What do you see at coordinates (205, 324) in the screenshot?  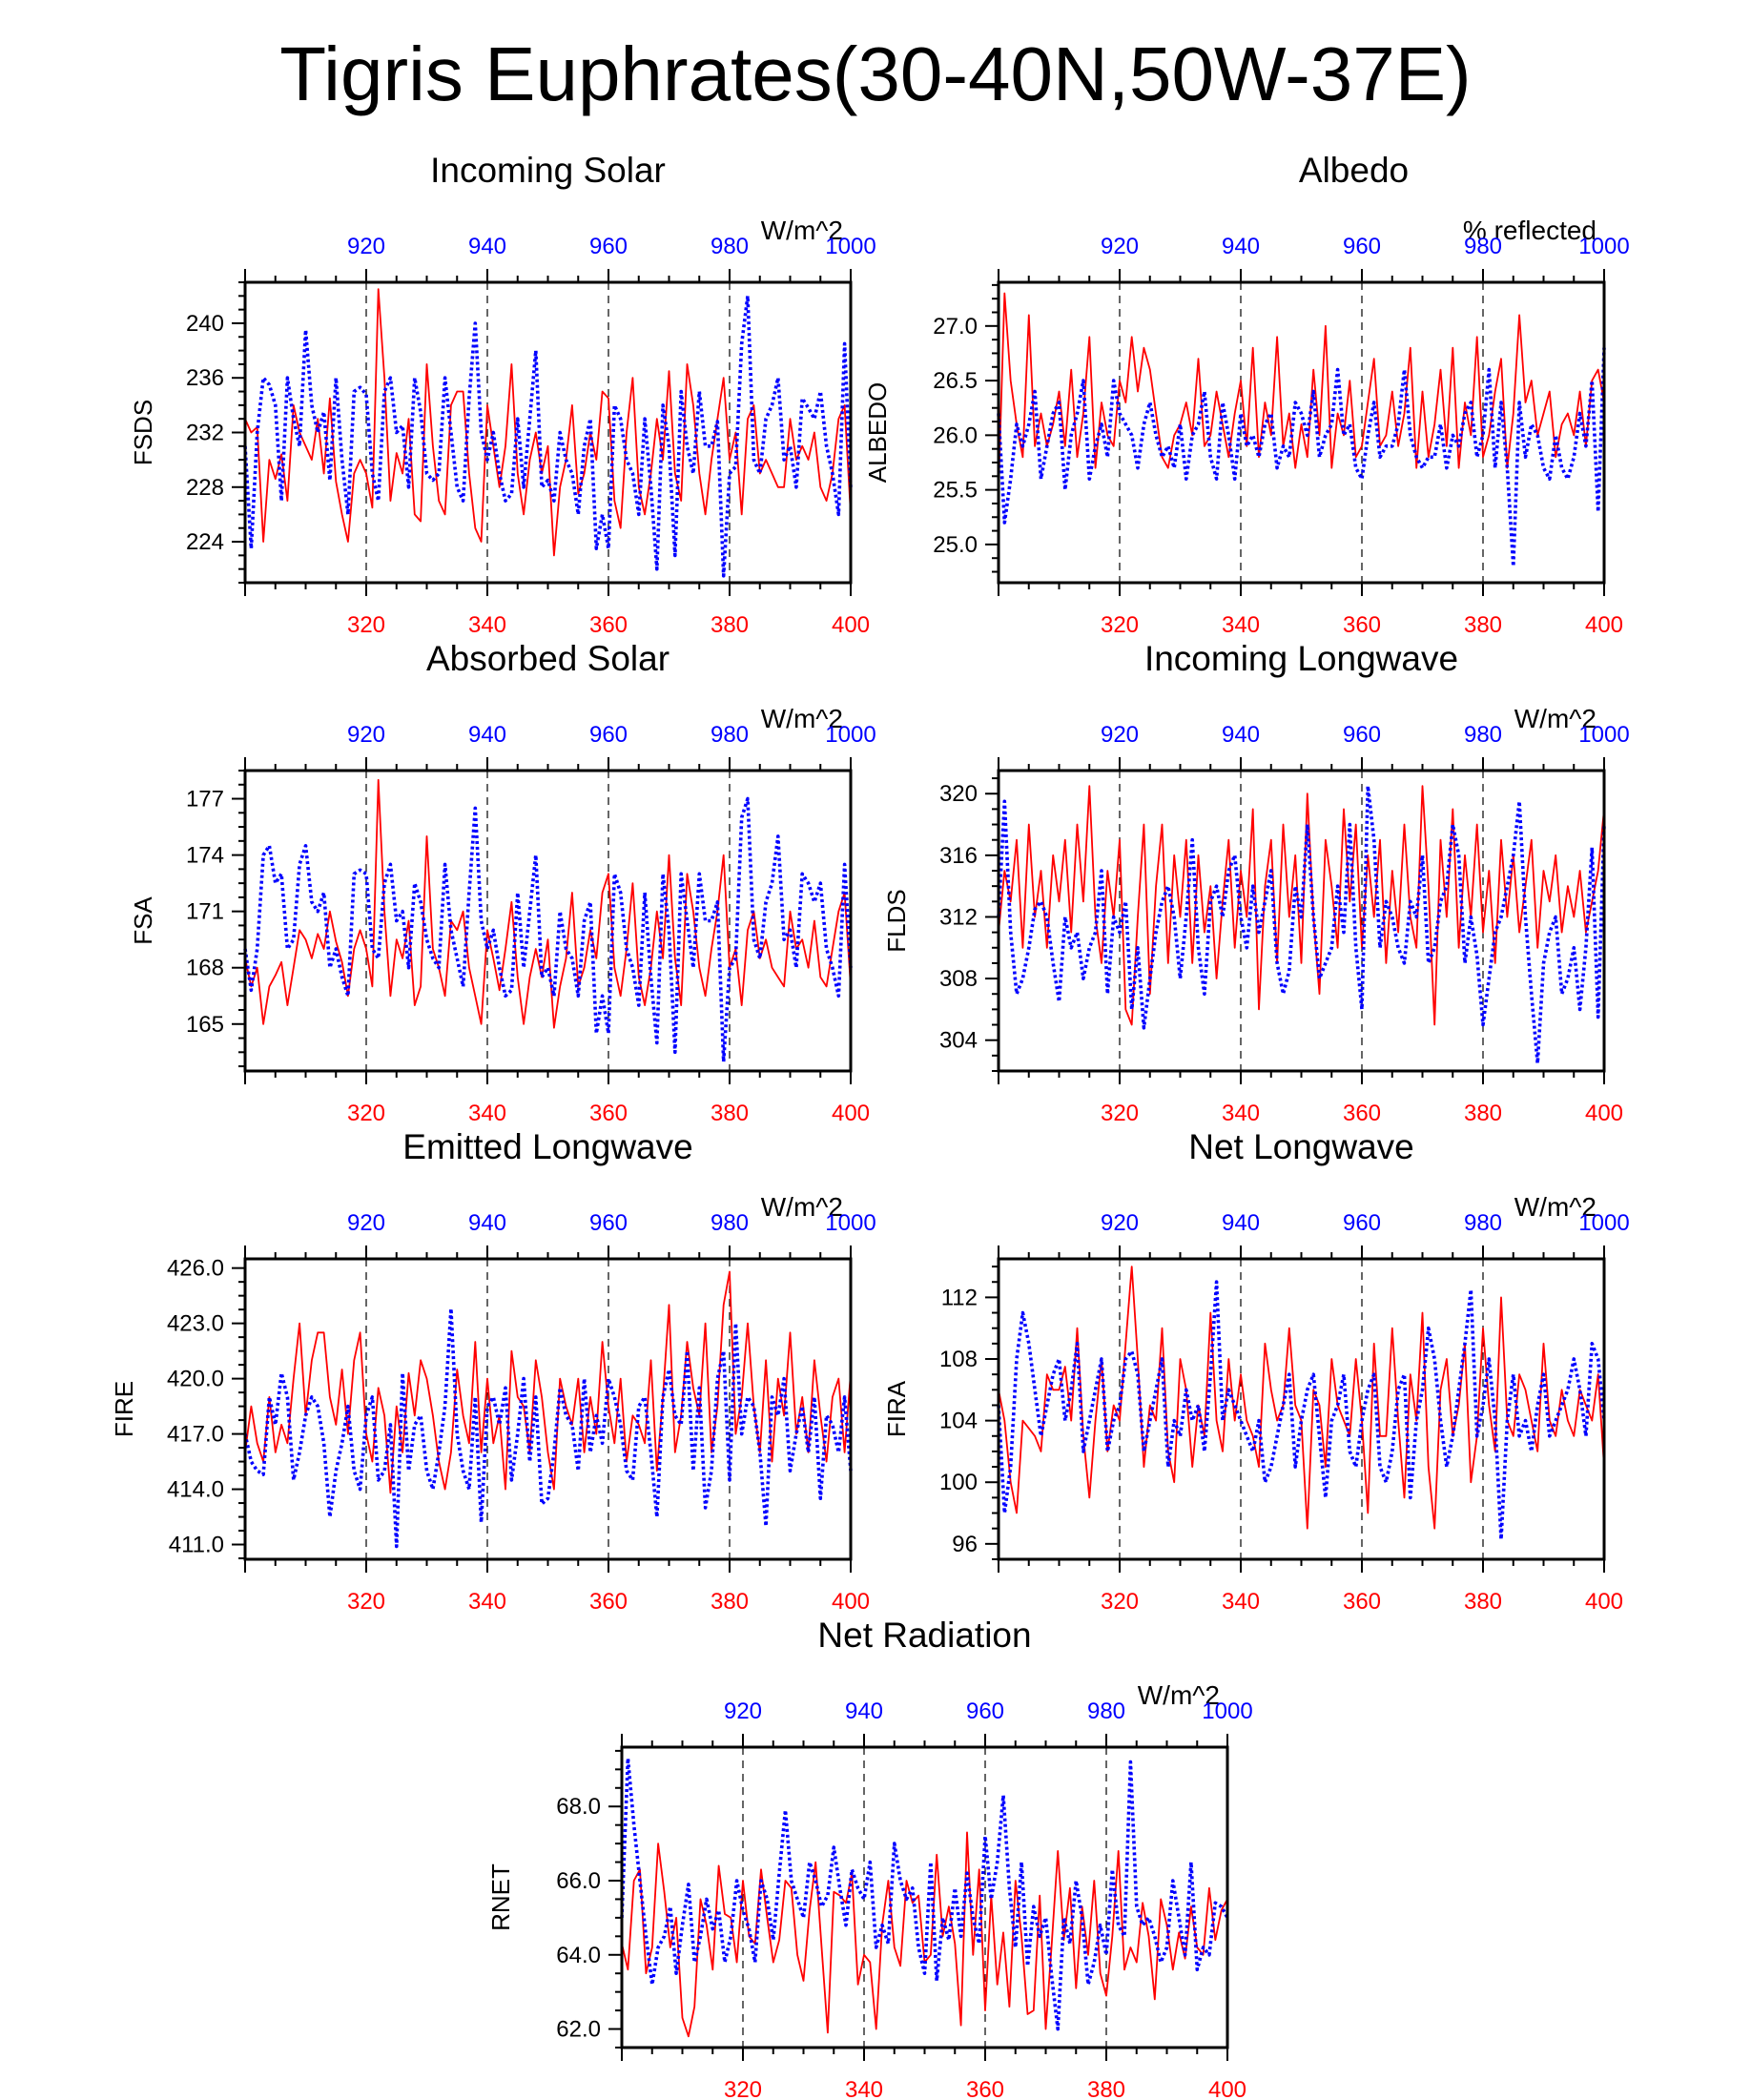 I see `y-tick-label: 240` at bounding box center [205, 324].